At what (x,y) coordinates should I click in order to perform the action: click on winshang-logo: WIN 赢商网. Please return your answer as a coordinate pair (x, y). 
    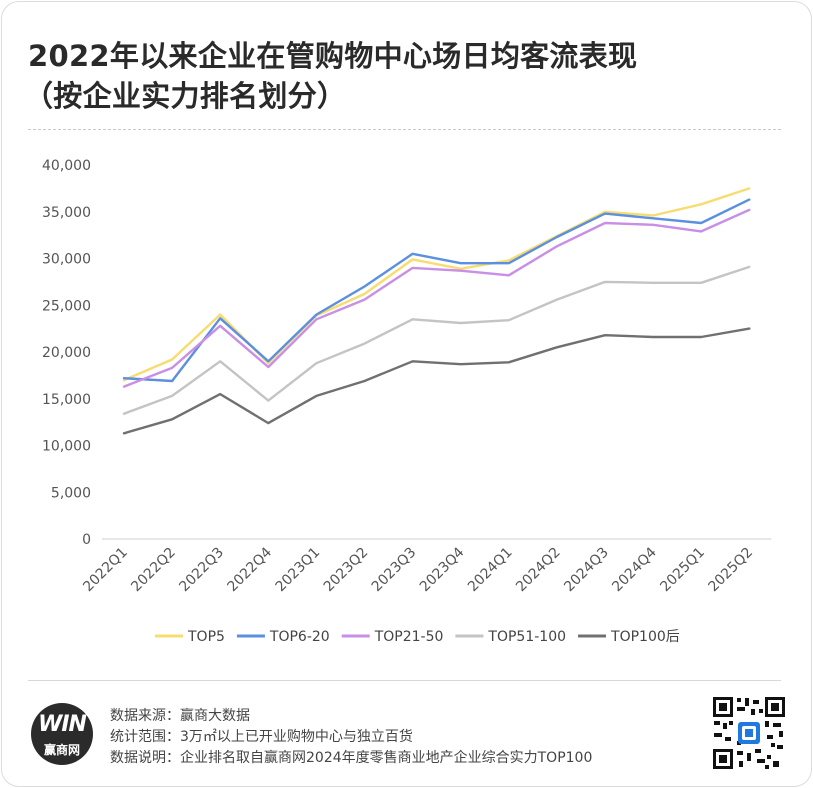
    Looking at the image, I should click on (62, 734).